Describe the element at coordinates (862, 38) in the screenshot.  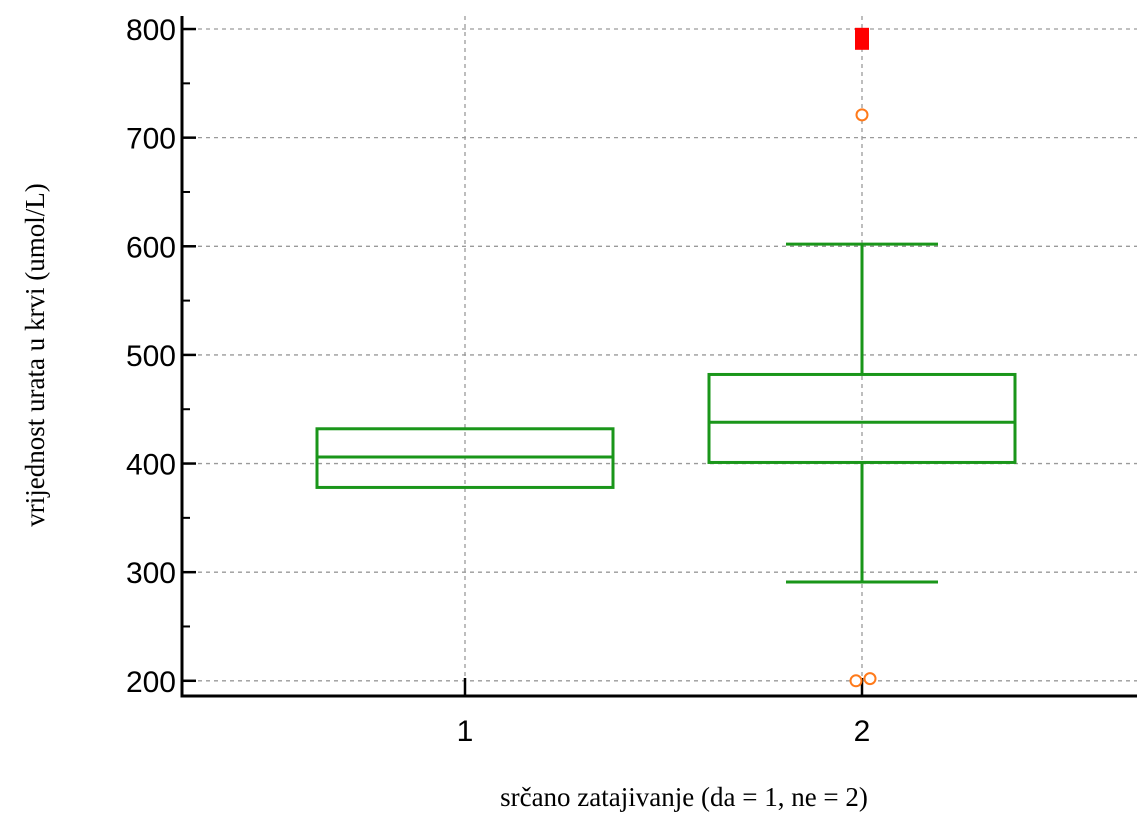
I see `far-outlier-point` at that location.